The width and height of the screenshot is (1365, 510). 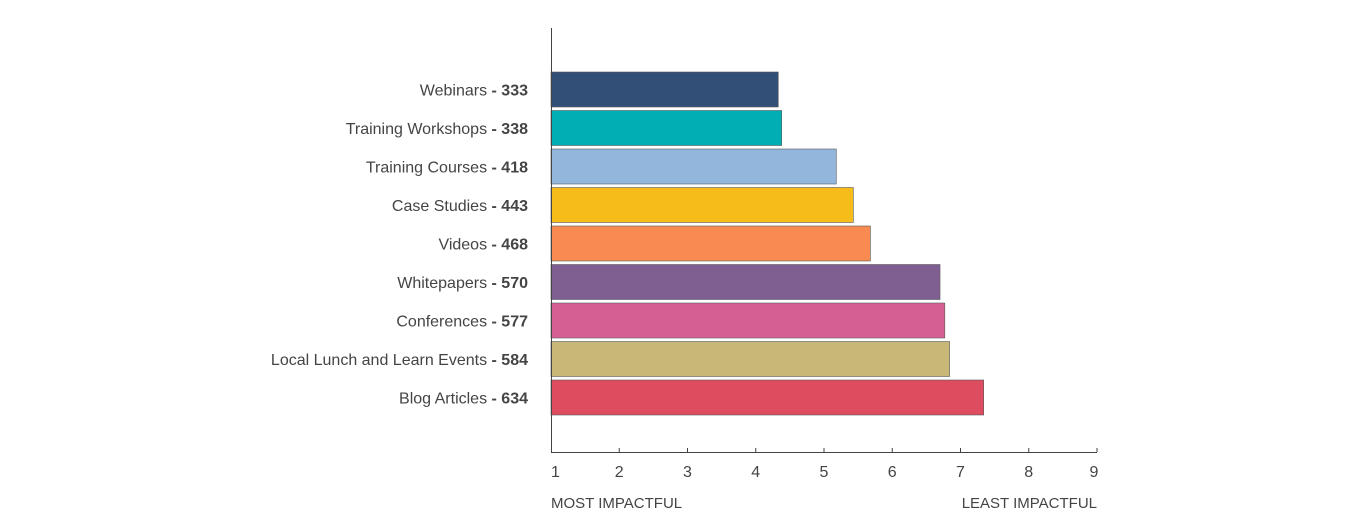 I want to click on category-count: - 584, so click(x=507, y=360).